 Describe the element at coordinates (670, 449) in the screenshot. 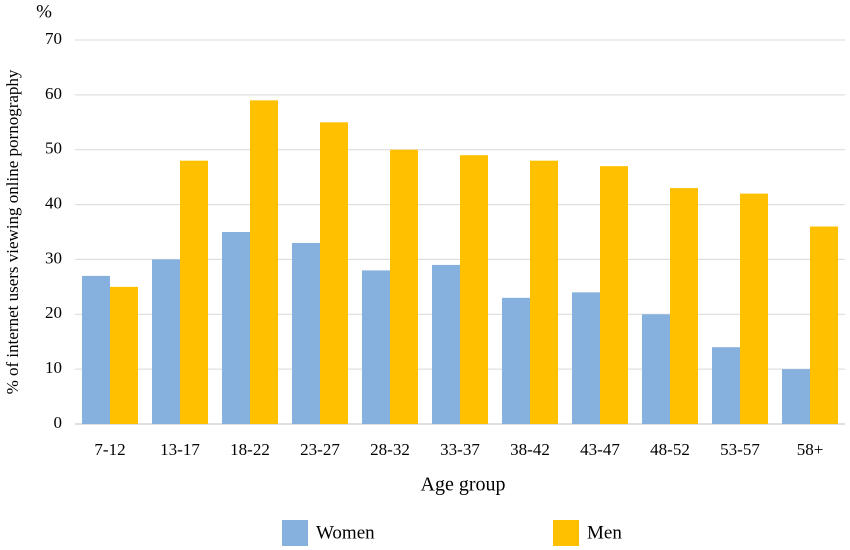

I see `x-tick-label: 48-52` at that location.